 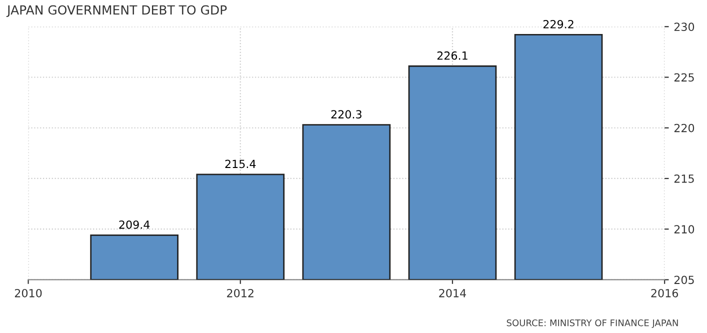 I want to click on y-tick-label: 205, so click(x=684, y=280).